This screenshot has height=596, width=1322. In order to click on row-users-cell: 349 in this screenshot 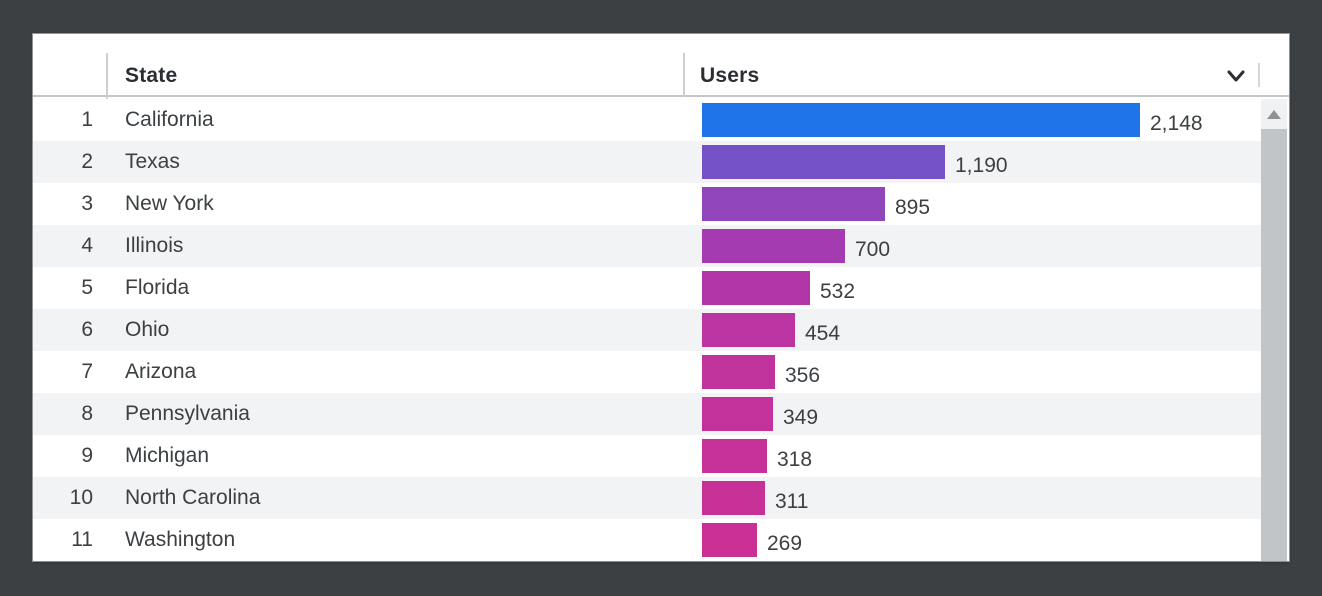, I will do `click(972, 414)`.